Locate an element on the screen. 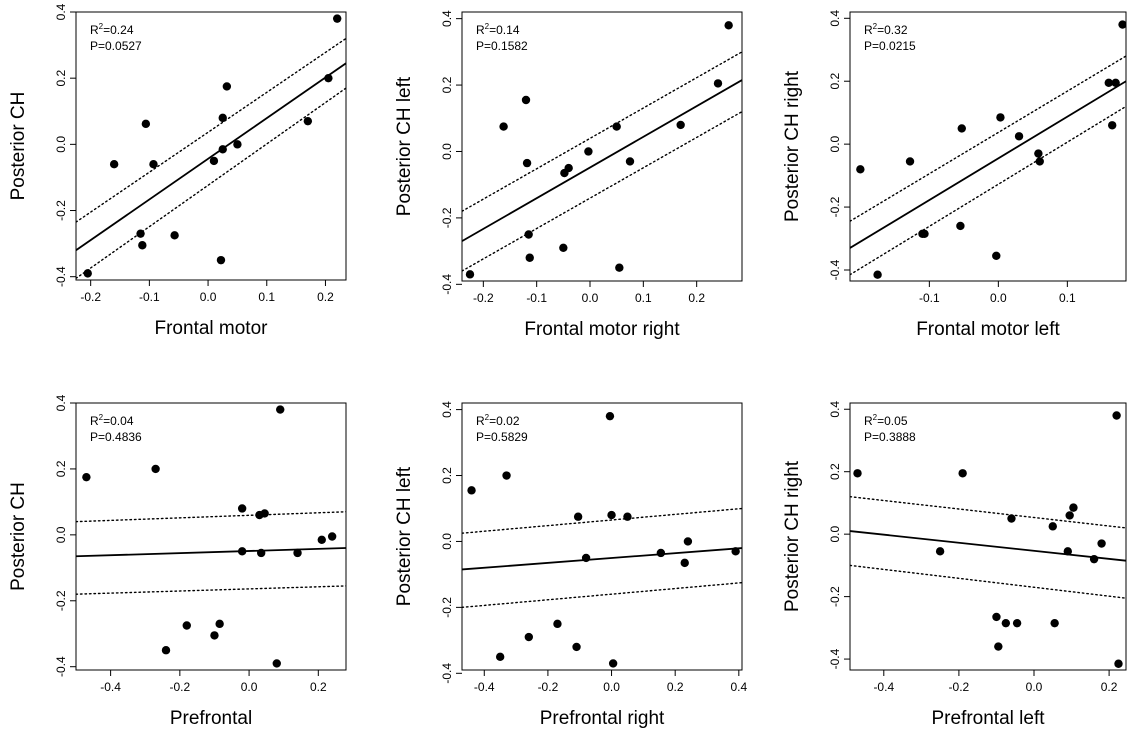 The width and height of the screenshot is (1132, 744). p-value-label: P=0.0215 is located at coordinates (890, 46).